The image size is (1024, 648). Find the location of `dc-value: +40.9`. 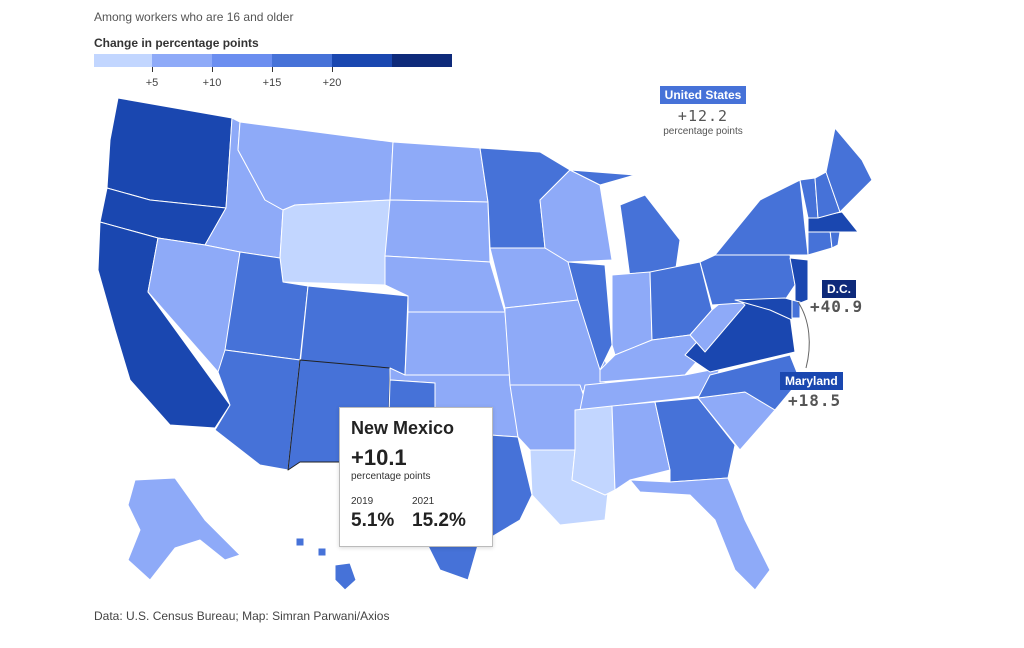

dc-value: +40.9 is located at coordinates (837, 306).